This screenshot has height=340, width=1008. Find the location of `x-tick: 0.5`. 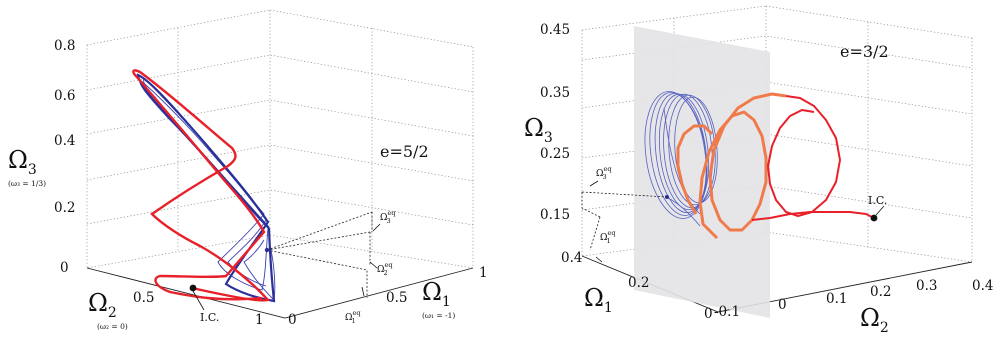

x-tick: 0.5 is located at coordinates (396, 298).